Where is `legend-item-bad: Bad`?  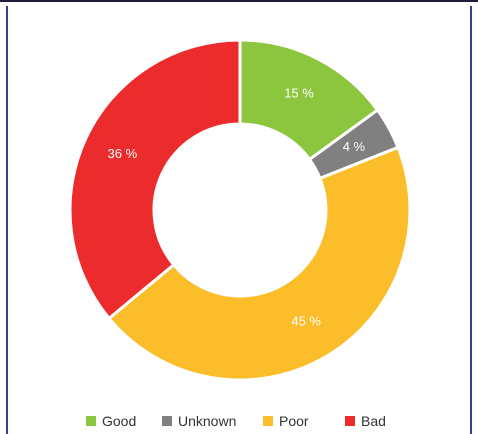 legend-item-bad: Bad is located at coordinates (365, 421).